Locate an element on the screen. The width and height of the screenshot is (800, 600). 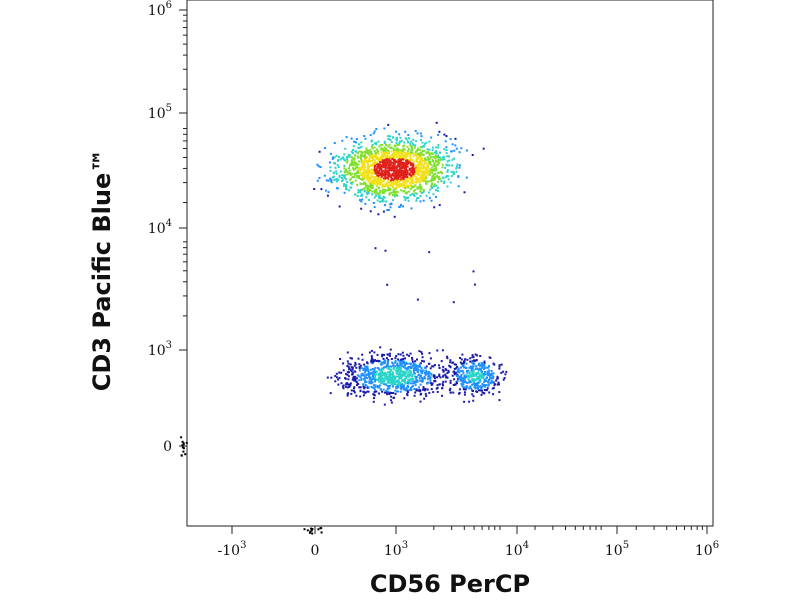
x-axis-title: CD56 PerCP is located at coordinates (450, 584).